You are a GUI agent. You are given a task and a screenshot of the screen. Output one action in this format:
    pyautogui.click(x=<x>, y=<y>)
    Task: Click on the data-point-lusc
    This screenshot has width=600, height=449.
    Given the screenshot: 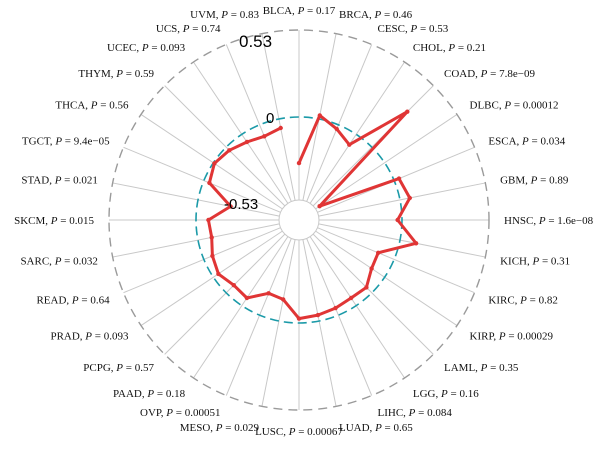 What is the action you would take?
    pyautogui.click(x=299, y=318)
    